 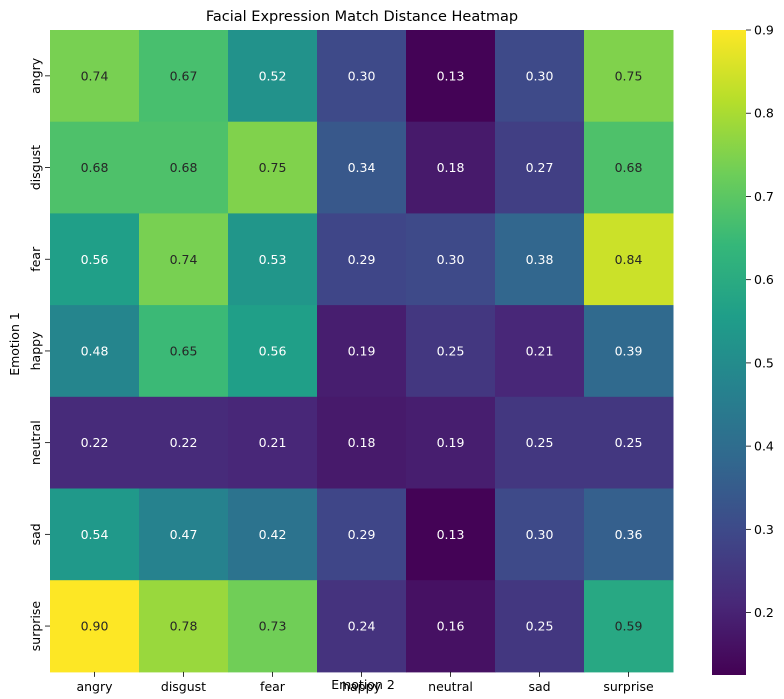 I want to click on colorbar-tick-label: 0.8, so click(x=764, y=113).